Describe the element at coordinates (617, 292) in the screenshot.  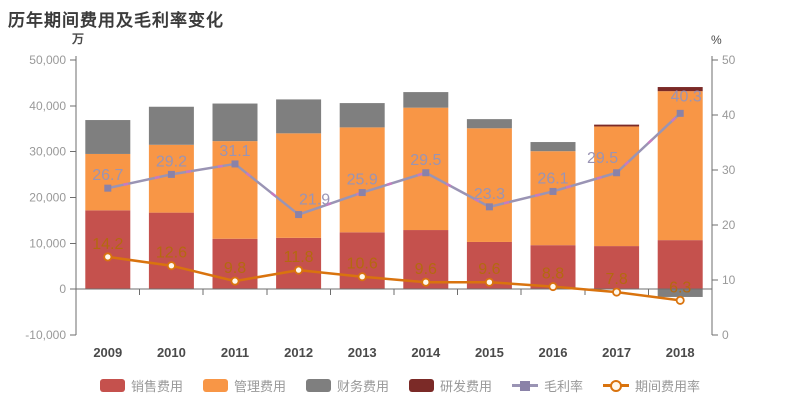
I see `point-expense-ratio-2017` at that location.